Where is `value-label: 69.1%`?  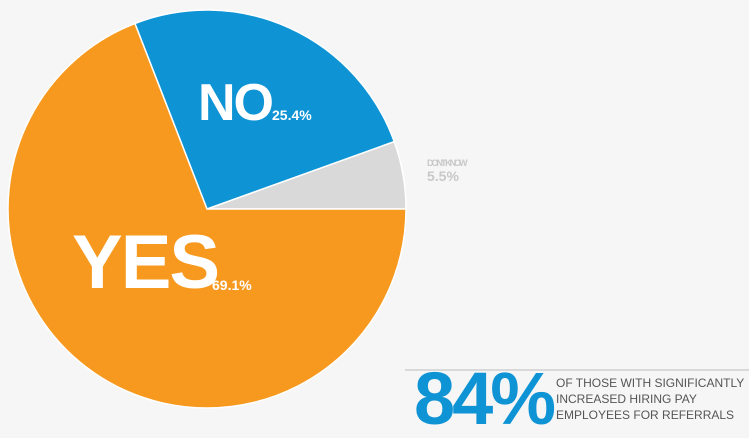
value-label: 69.1% is located at coordinates (232, 285).